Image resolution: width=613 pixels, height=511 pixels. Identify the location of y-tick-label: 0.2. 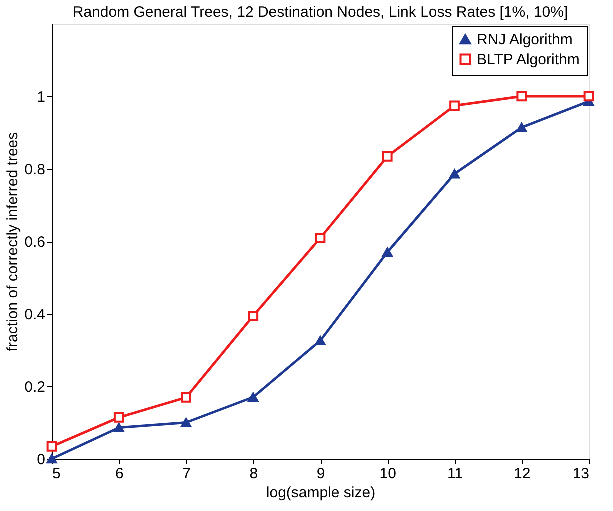
(35, 387).